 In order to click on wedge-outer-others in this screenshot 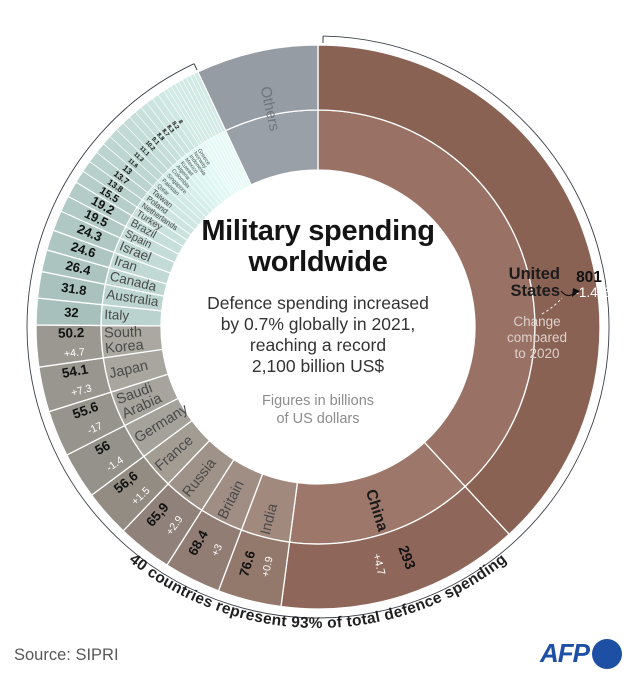, I will do `click(258, 88)`.